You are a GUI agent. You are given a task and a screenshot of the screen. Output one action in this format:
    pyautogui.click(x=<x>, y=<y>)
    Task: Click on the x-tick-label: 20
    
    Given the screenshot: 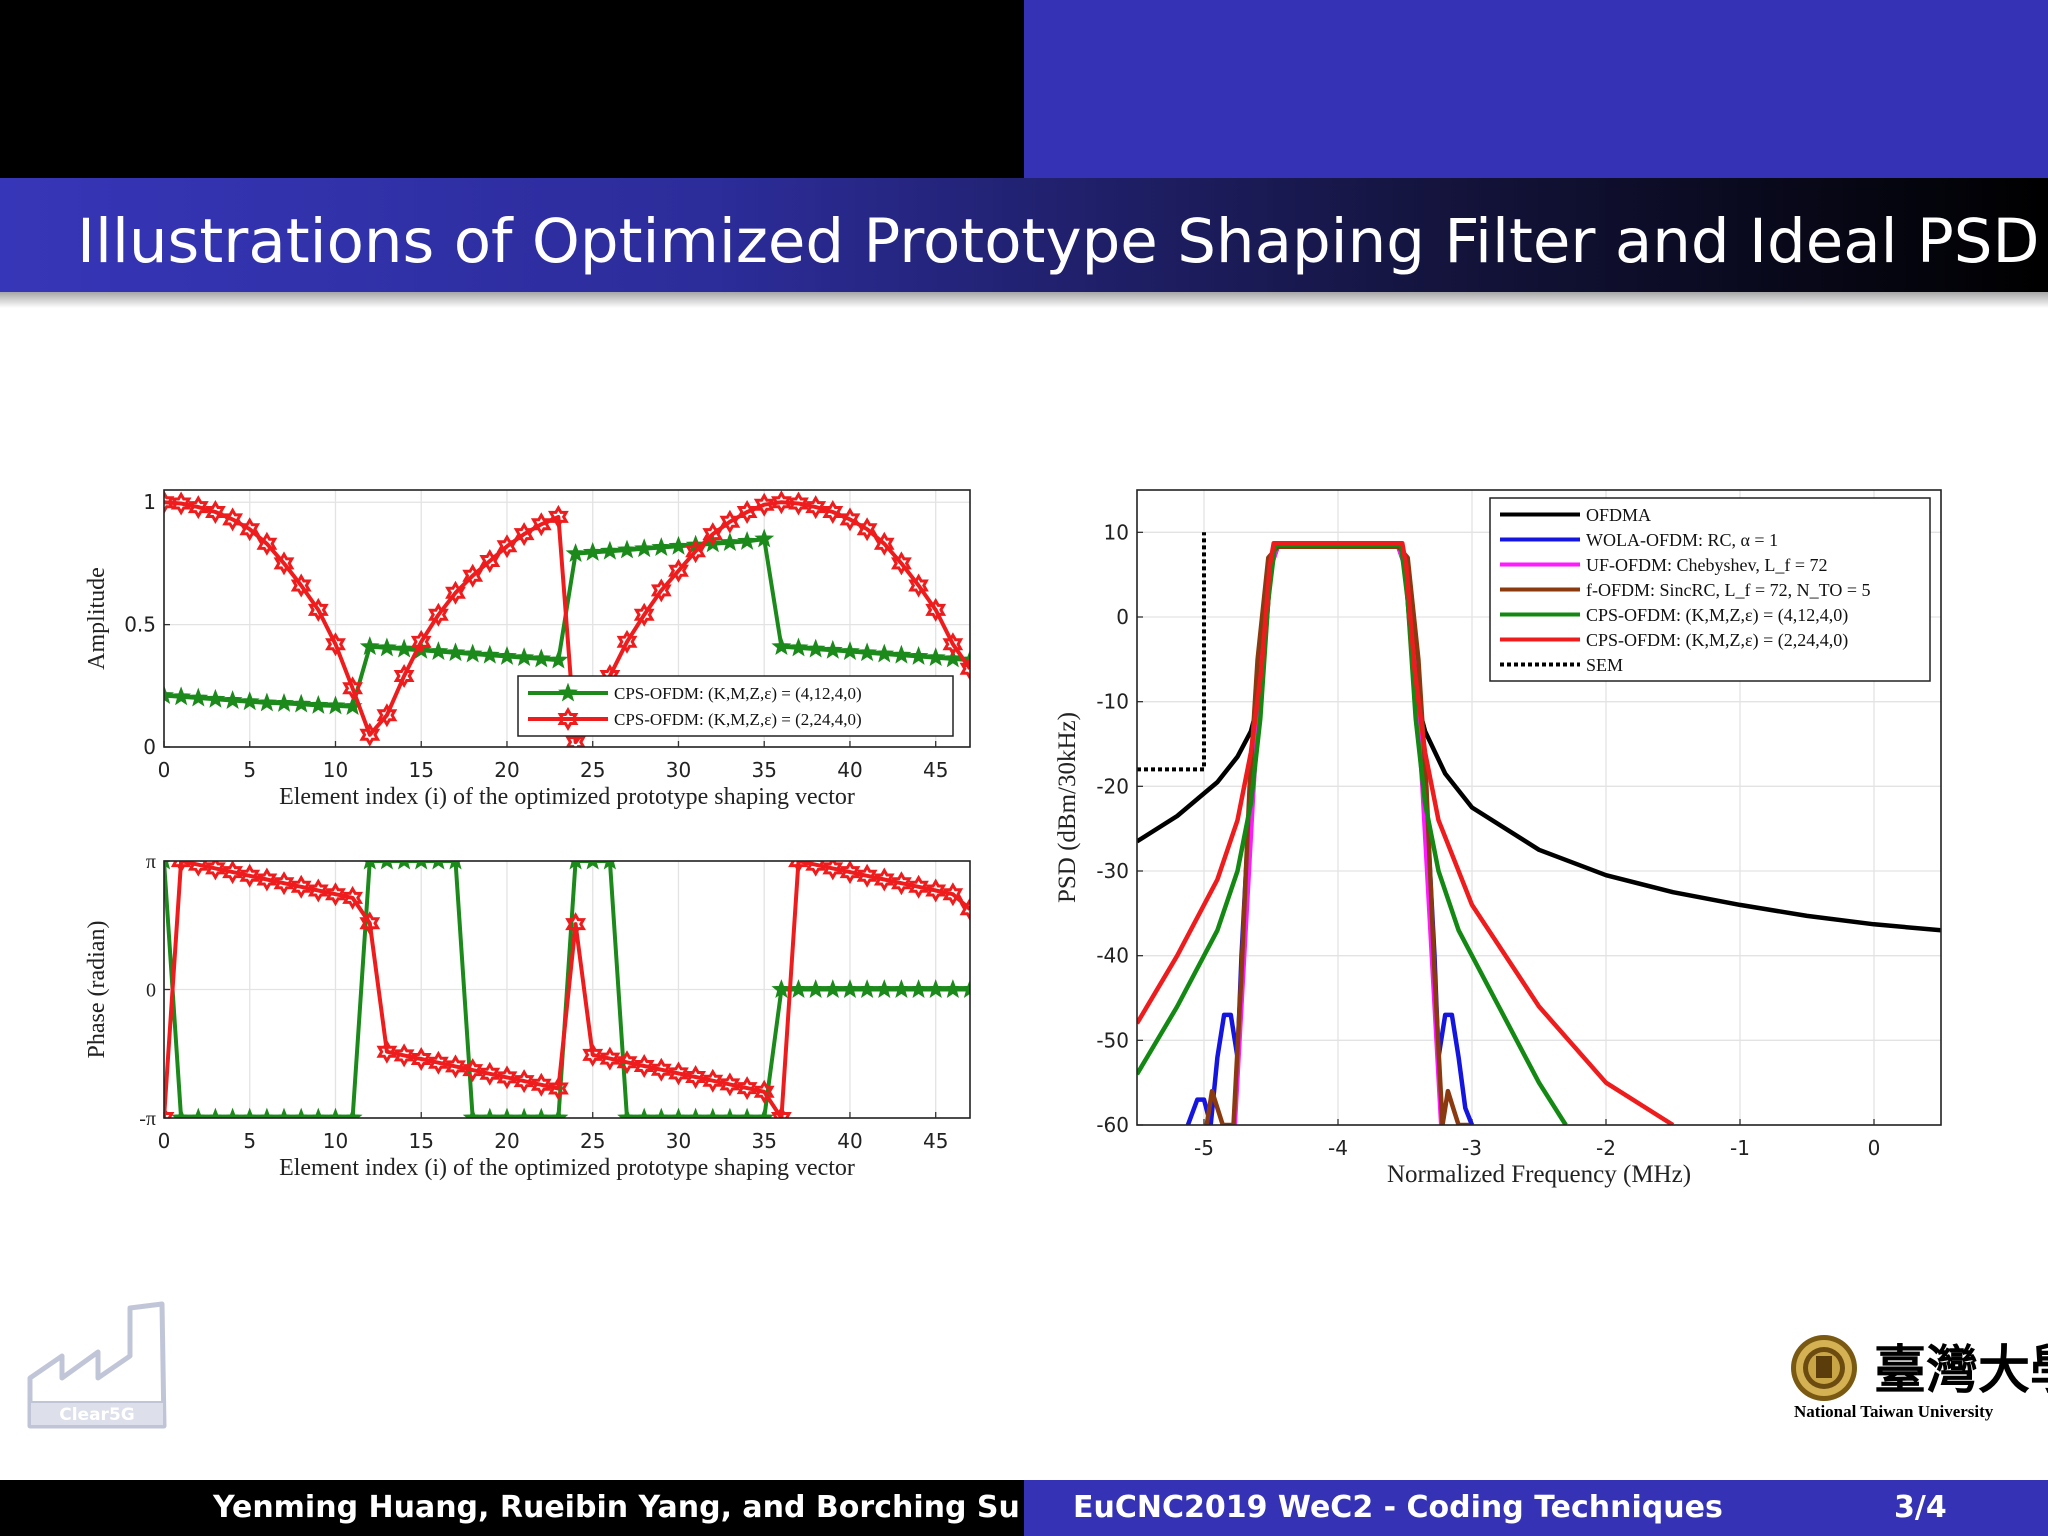 What is the action you would take?
    pyautogui.click(x=506, y=1141)
    